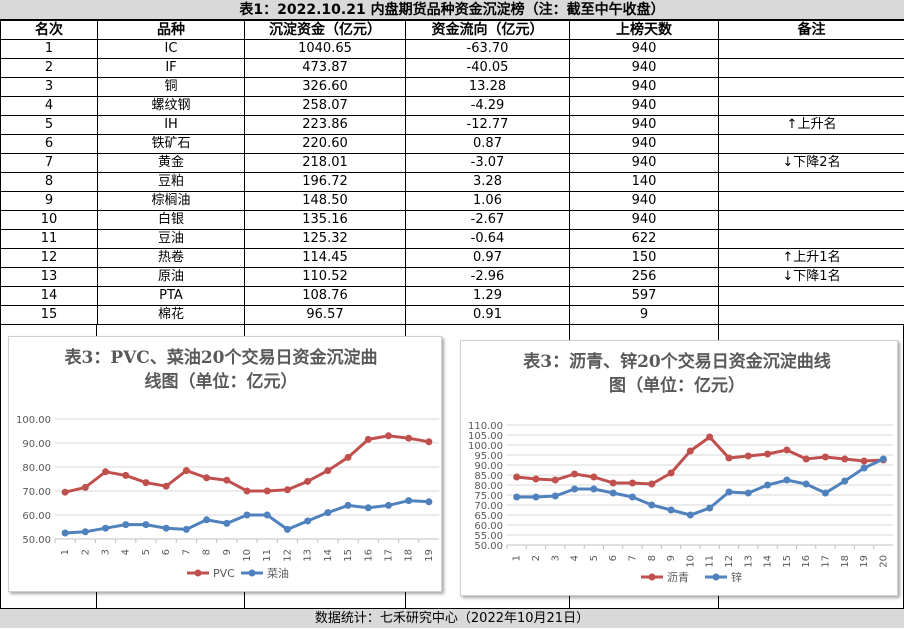 The width and height of the screenshot is (904, 629). Describe the element at coordinates (488, 239) in the screenshot. I see `cell-flow: -0.64` at that location.